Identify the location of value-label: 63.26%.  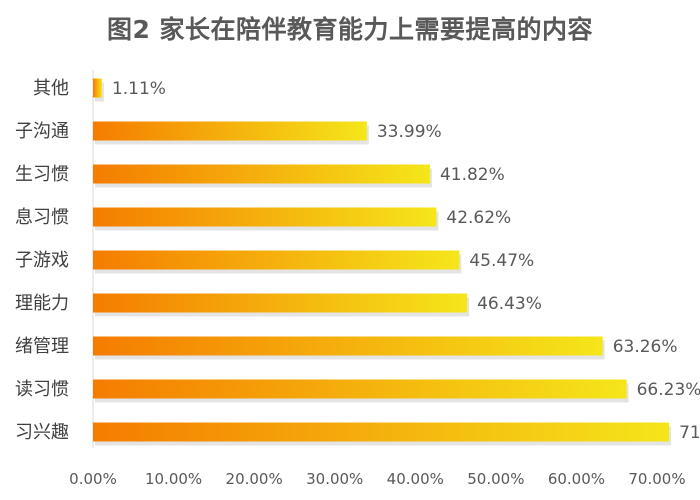
(645, 347).